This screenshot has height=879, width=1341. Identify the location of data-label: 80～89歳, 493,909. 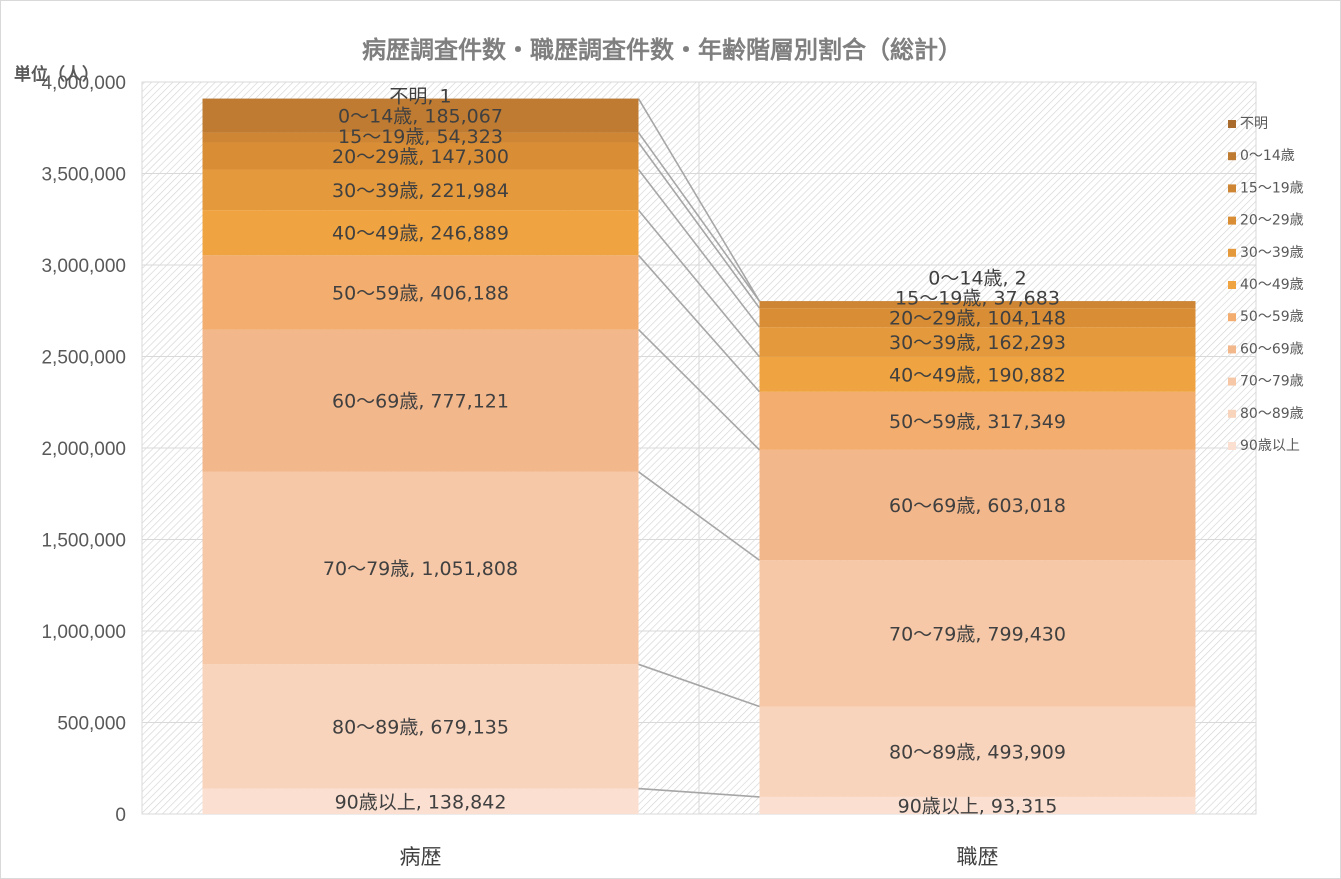
(977, 753).